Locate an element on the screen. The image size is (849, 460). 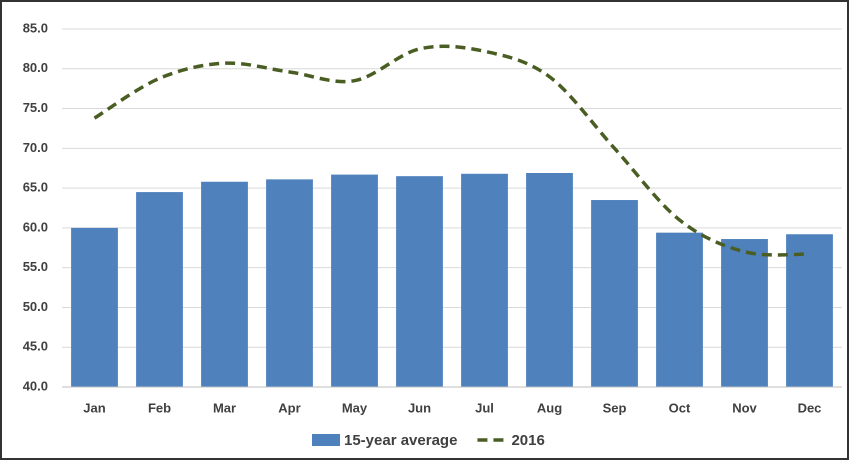
x-tick-label: Dec is located at coordinates (810, 407).